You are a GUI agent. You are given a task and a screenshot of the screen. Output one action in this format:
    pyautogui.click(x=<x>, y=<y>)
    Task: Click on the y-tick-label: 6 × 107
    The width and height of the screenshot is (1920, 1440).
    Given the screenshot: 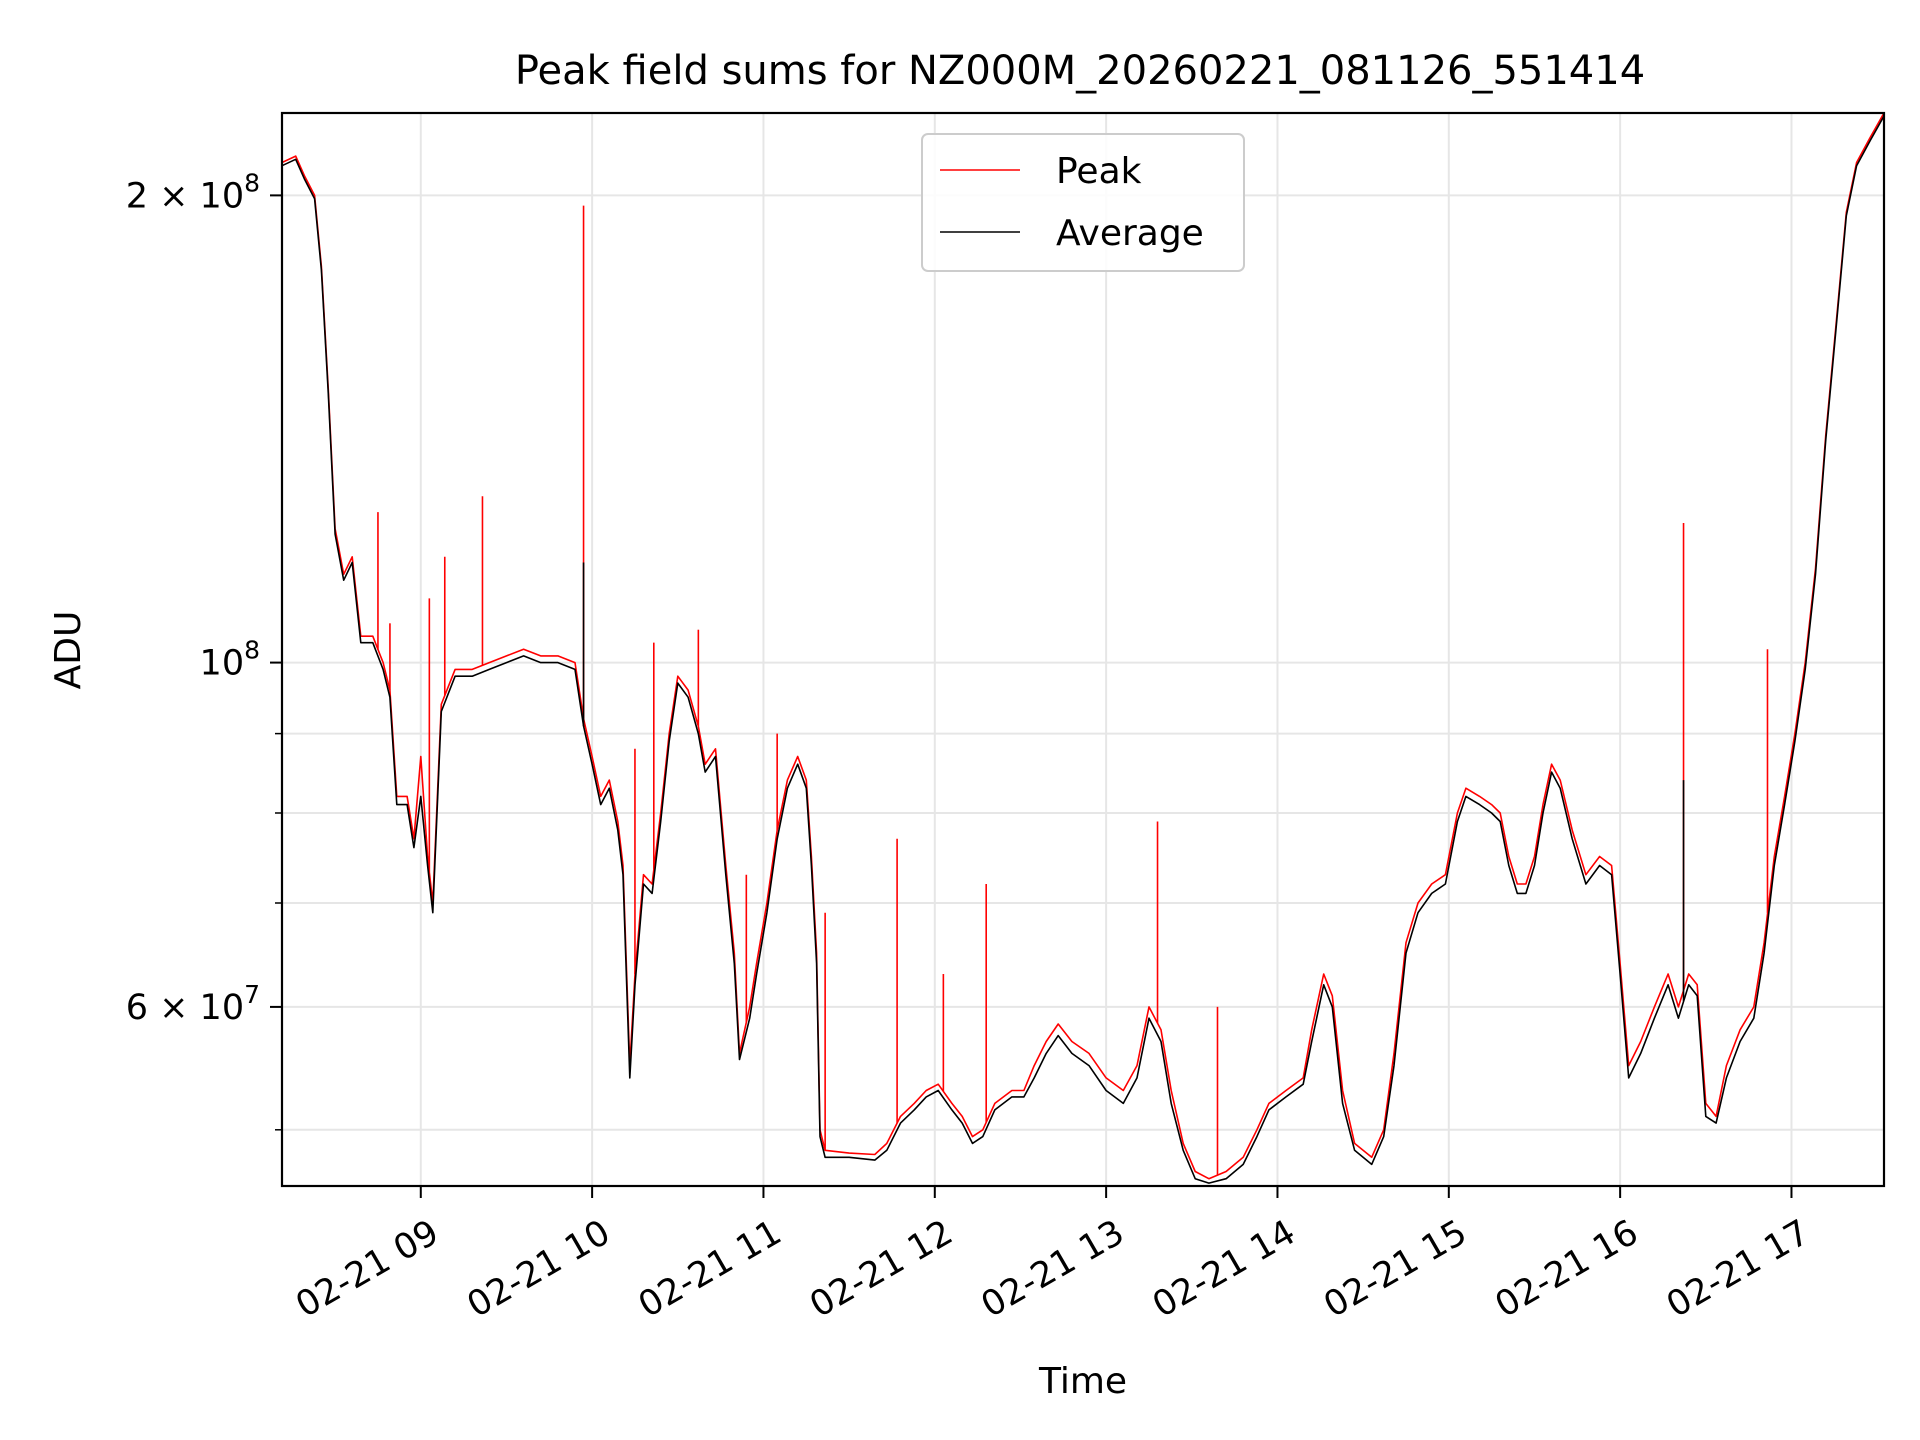 What is the action you would take?
    pyautogui.click(x=193, y=1004)
    